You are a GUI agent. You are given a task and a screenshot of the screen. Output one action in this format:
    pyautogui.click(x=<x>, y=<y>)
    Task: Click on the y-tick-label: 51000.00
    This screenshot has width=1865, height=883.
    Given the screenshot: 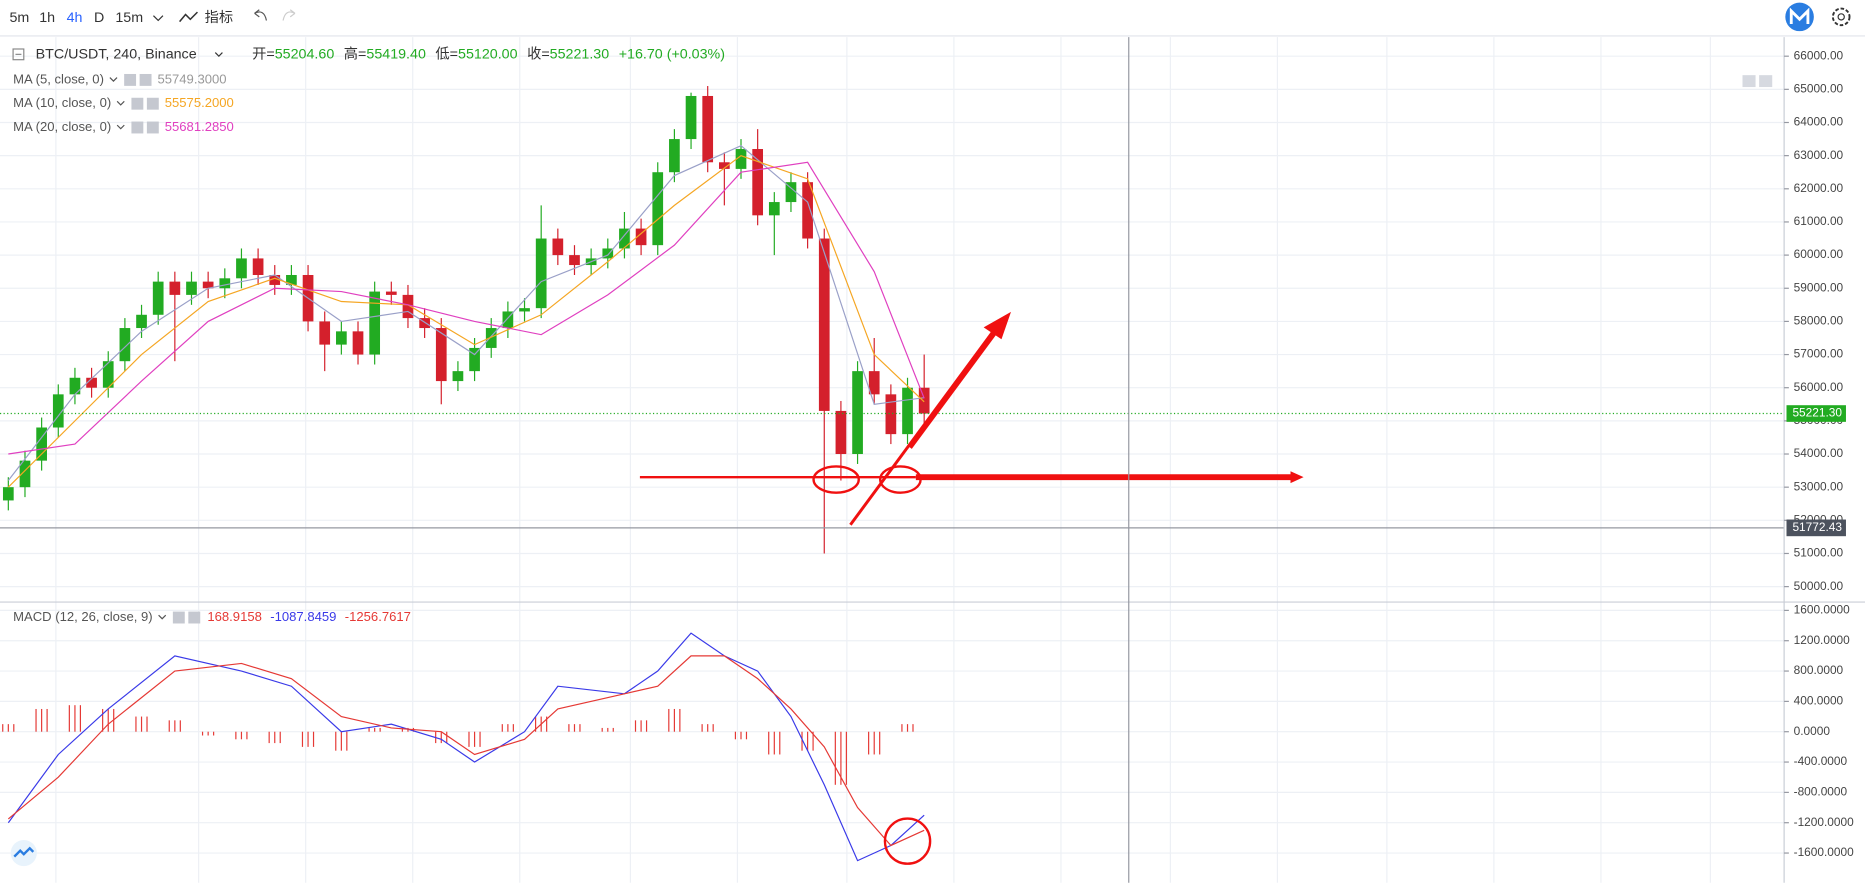 What is the action you would take?
    pyautogui.click(x=1819, y=553)
    